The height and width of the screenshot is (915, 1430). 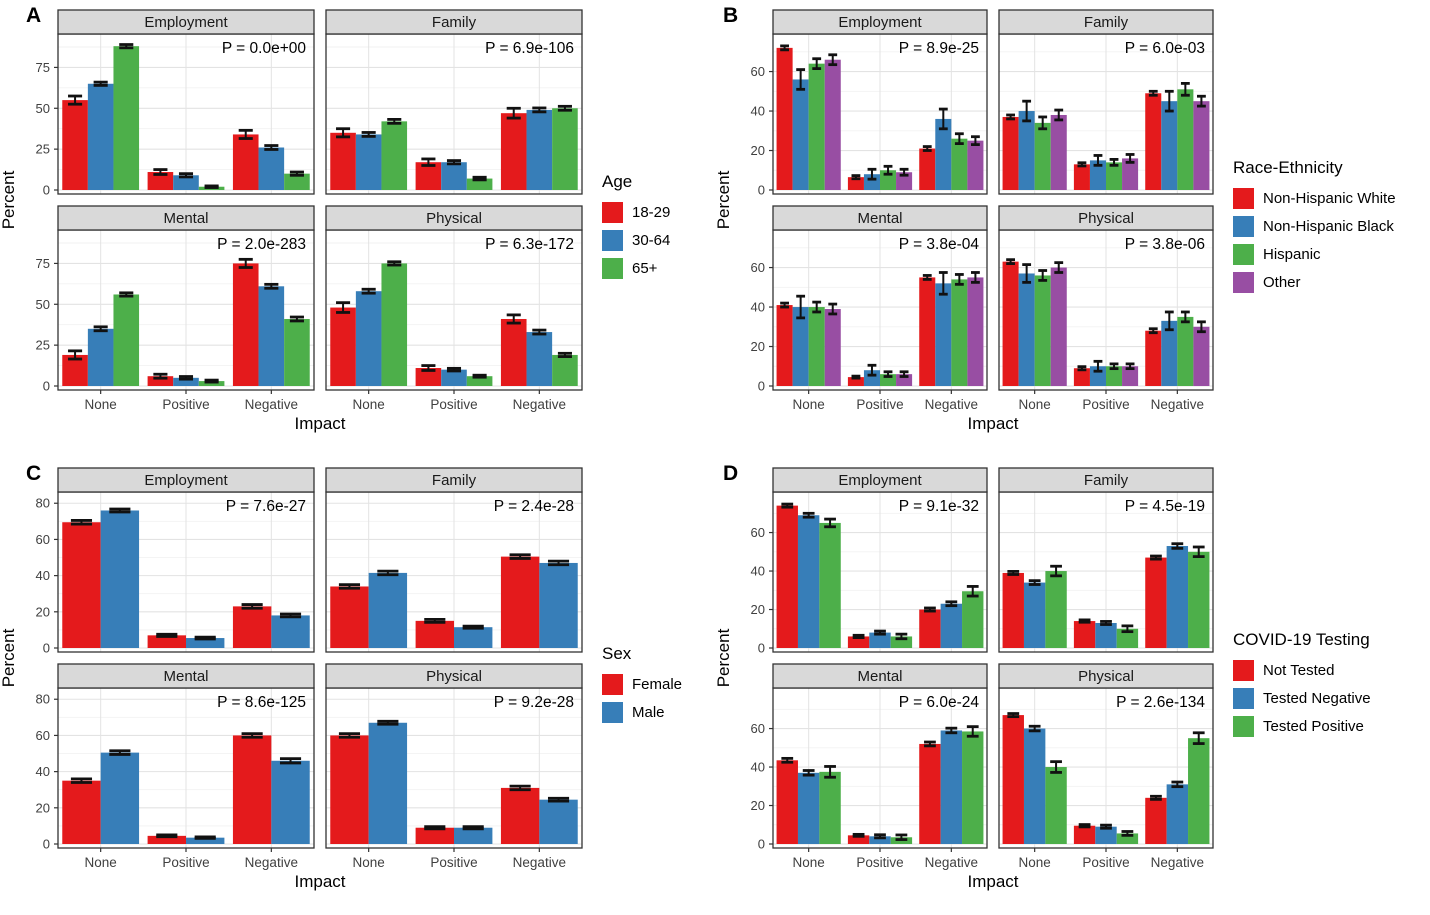 What do you see at coordinates (1314, 198) in the screenshot?
I see `legend-item-nh-white: Non-Hispanic White` at bounding box center [1314, 198].